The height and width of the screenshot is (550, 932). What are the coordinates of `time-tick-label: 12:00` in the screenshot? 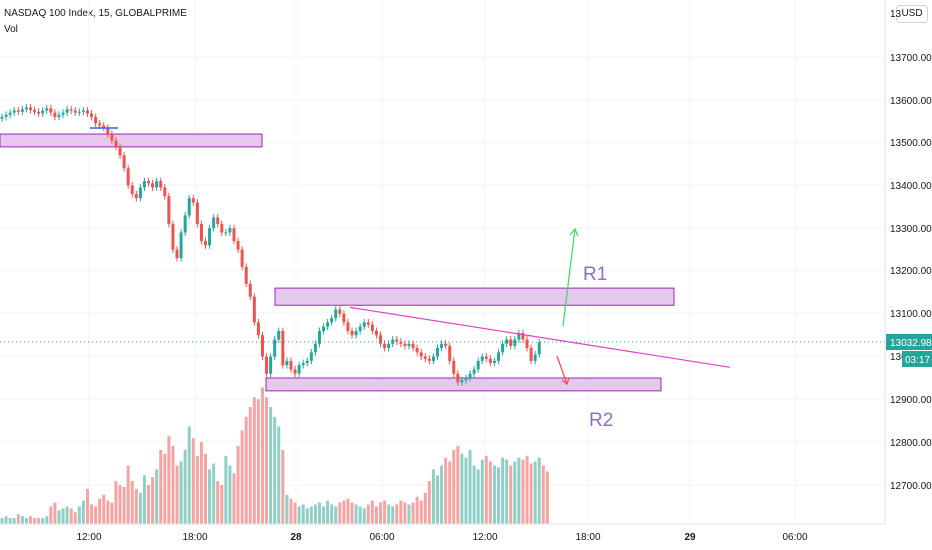 It's located at (88, 537).